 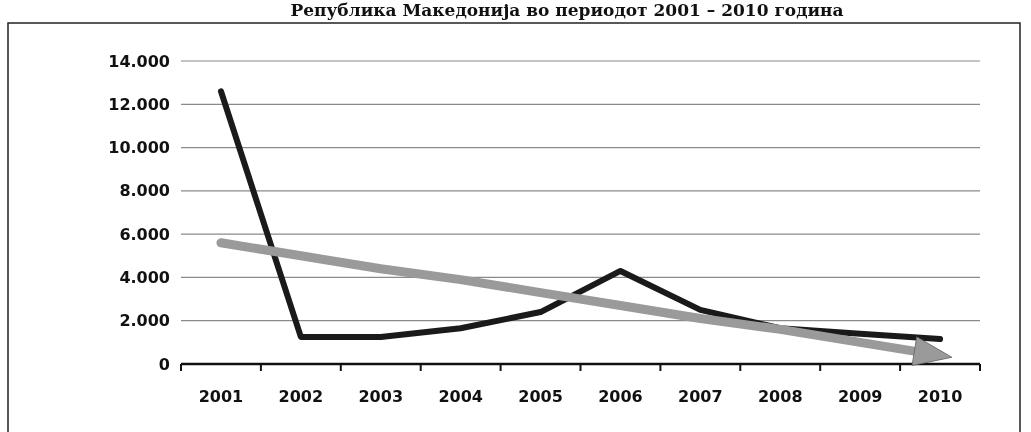 What do you see at coordinates (139, 61) in the screenshot?
I see `y-tick-label: 14.000` at bounding box center [139, 61].